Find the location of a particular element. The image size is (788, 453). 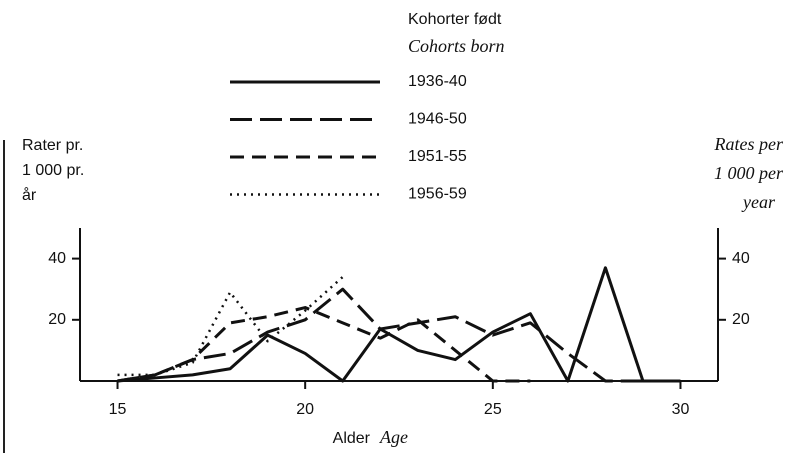

x-tick-label: 15 is located at coordinates (118, 409).